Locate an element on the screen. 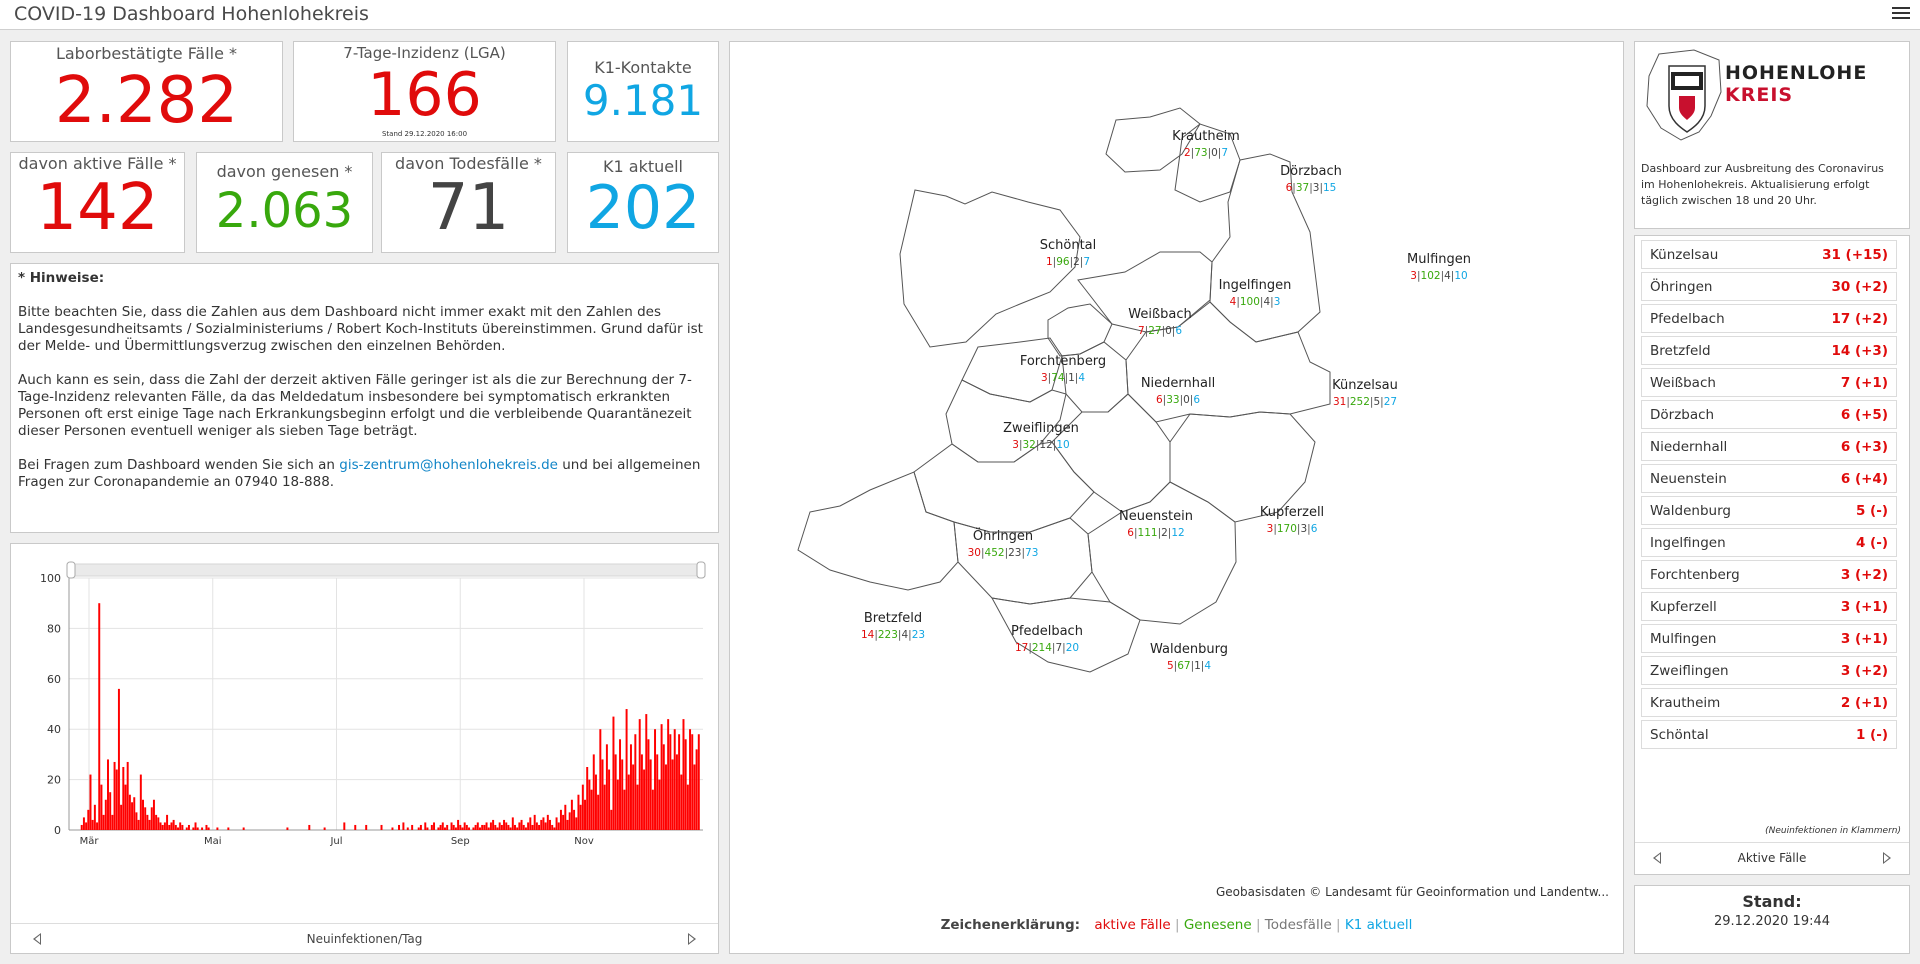  ranking-list-item: Weißbach 7 (+1) is located at coordinates (1769, 382).